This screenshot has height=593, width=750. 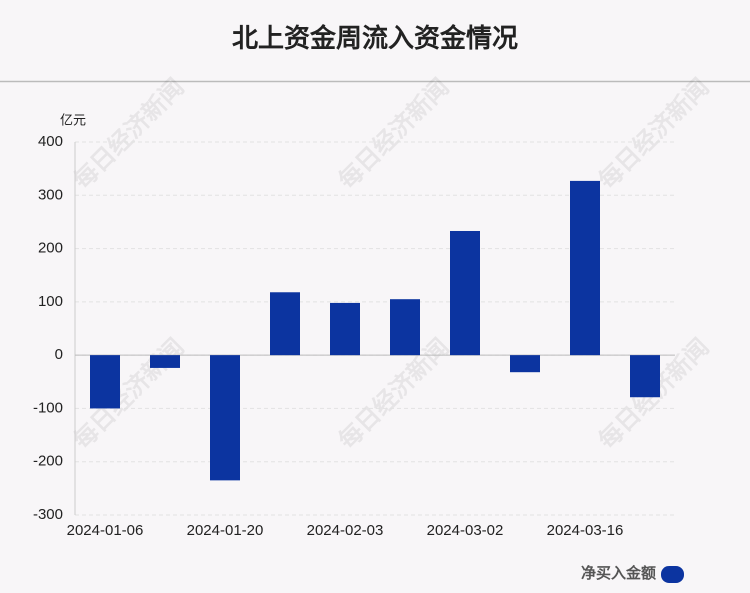 What do you see at coordinates (105, 530) in the screenshot?
I see `x-tick-label: 2024-01-06` at bounding box center [105, 530].